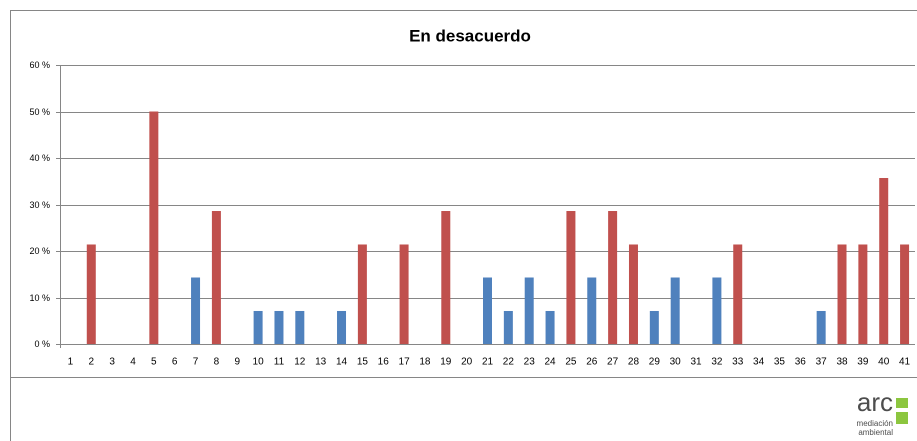 This screenshot has width=917, height=441. What do you see at coordinates (259, 362) in the screenshot?
I see `x-tick-label: 10` at bounding box center [259, 362].